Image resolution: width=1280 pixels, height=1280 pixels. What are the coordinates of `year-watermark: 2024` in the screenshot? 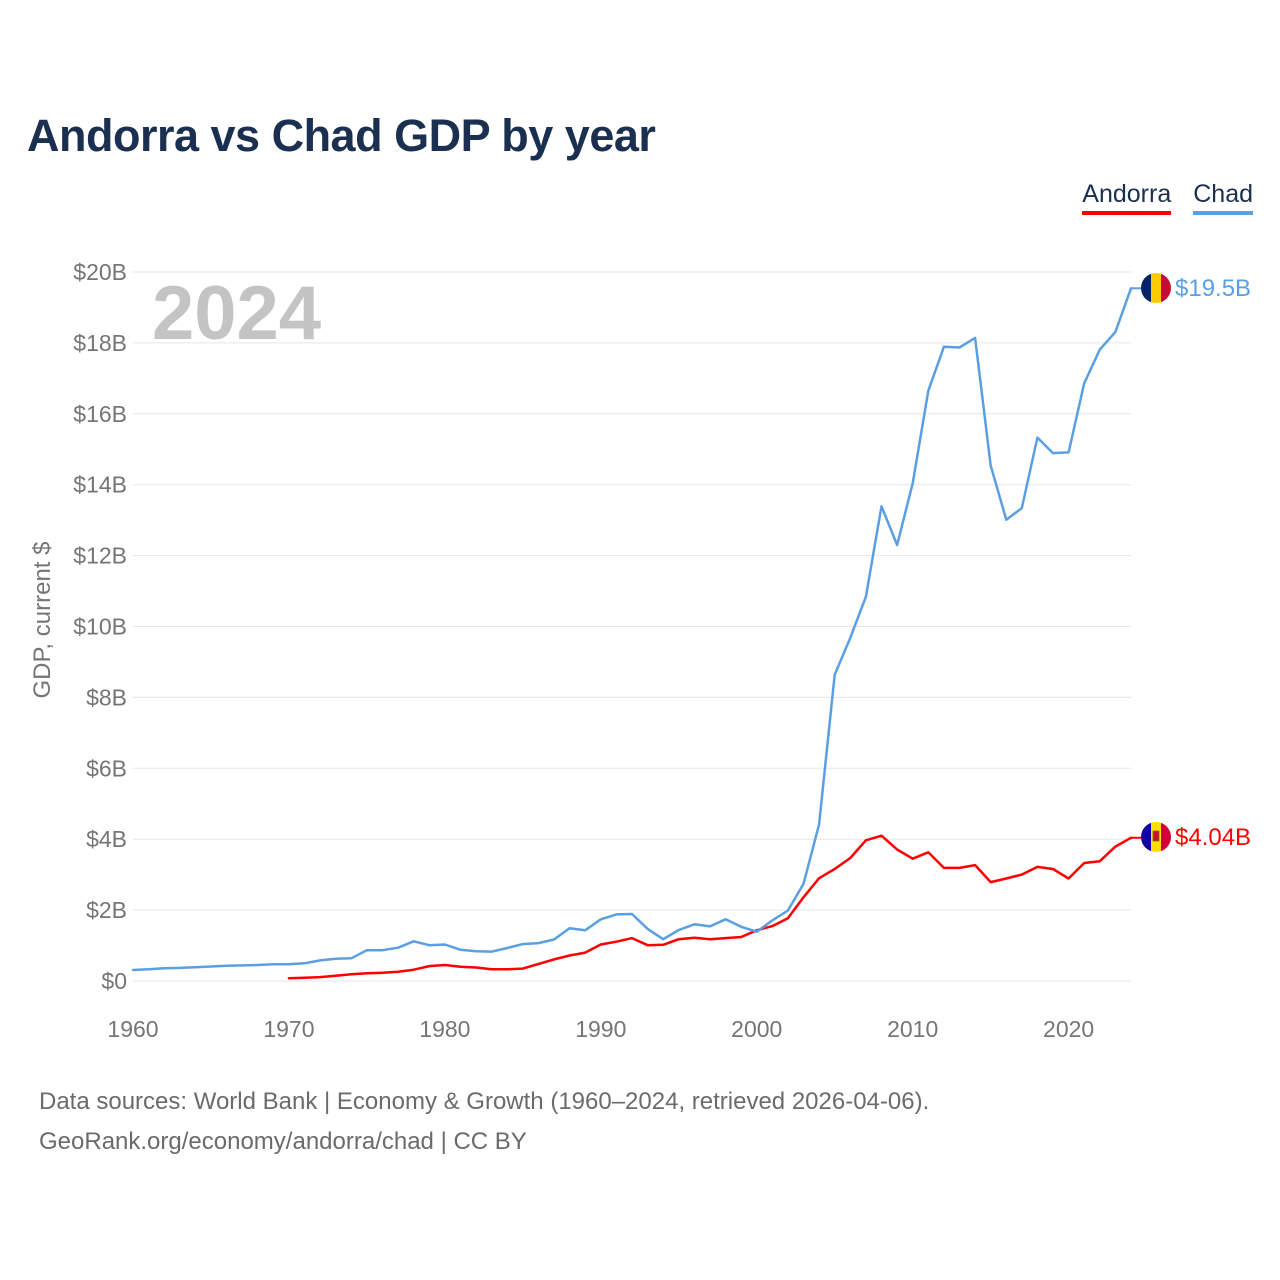 It's located at (236, 313).